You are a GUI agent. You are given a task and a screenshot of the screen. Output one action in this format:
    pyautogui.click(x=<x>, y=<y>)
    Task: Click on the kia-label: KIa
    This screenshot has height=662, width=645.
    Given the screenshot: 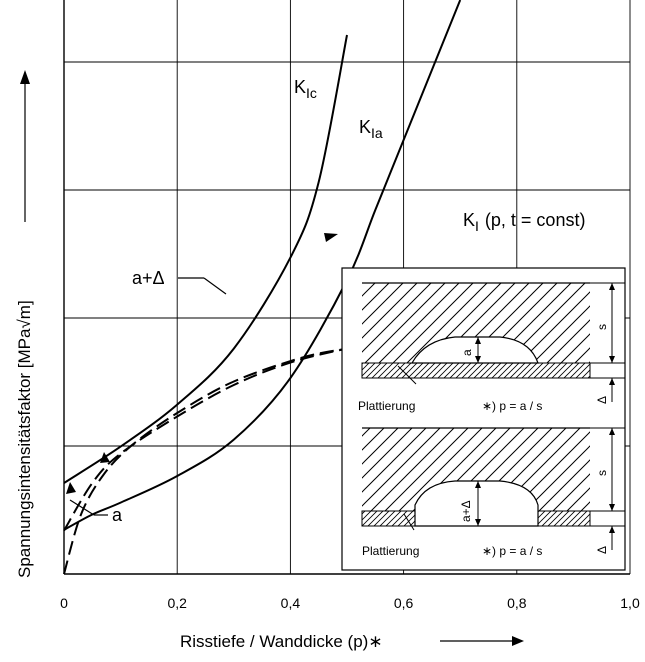 What is the action you would take?
    pyautogui.click(x=371, y=129)
    